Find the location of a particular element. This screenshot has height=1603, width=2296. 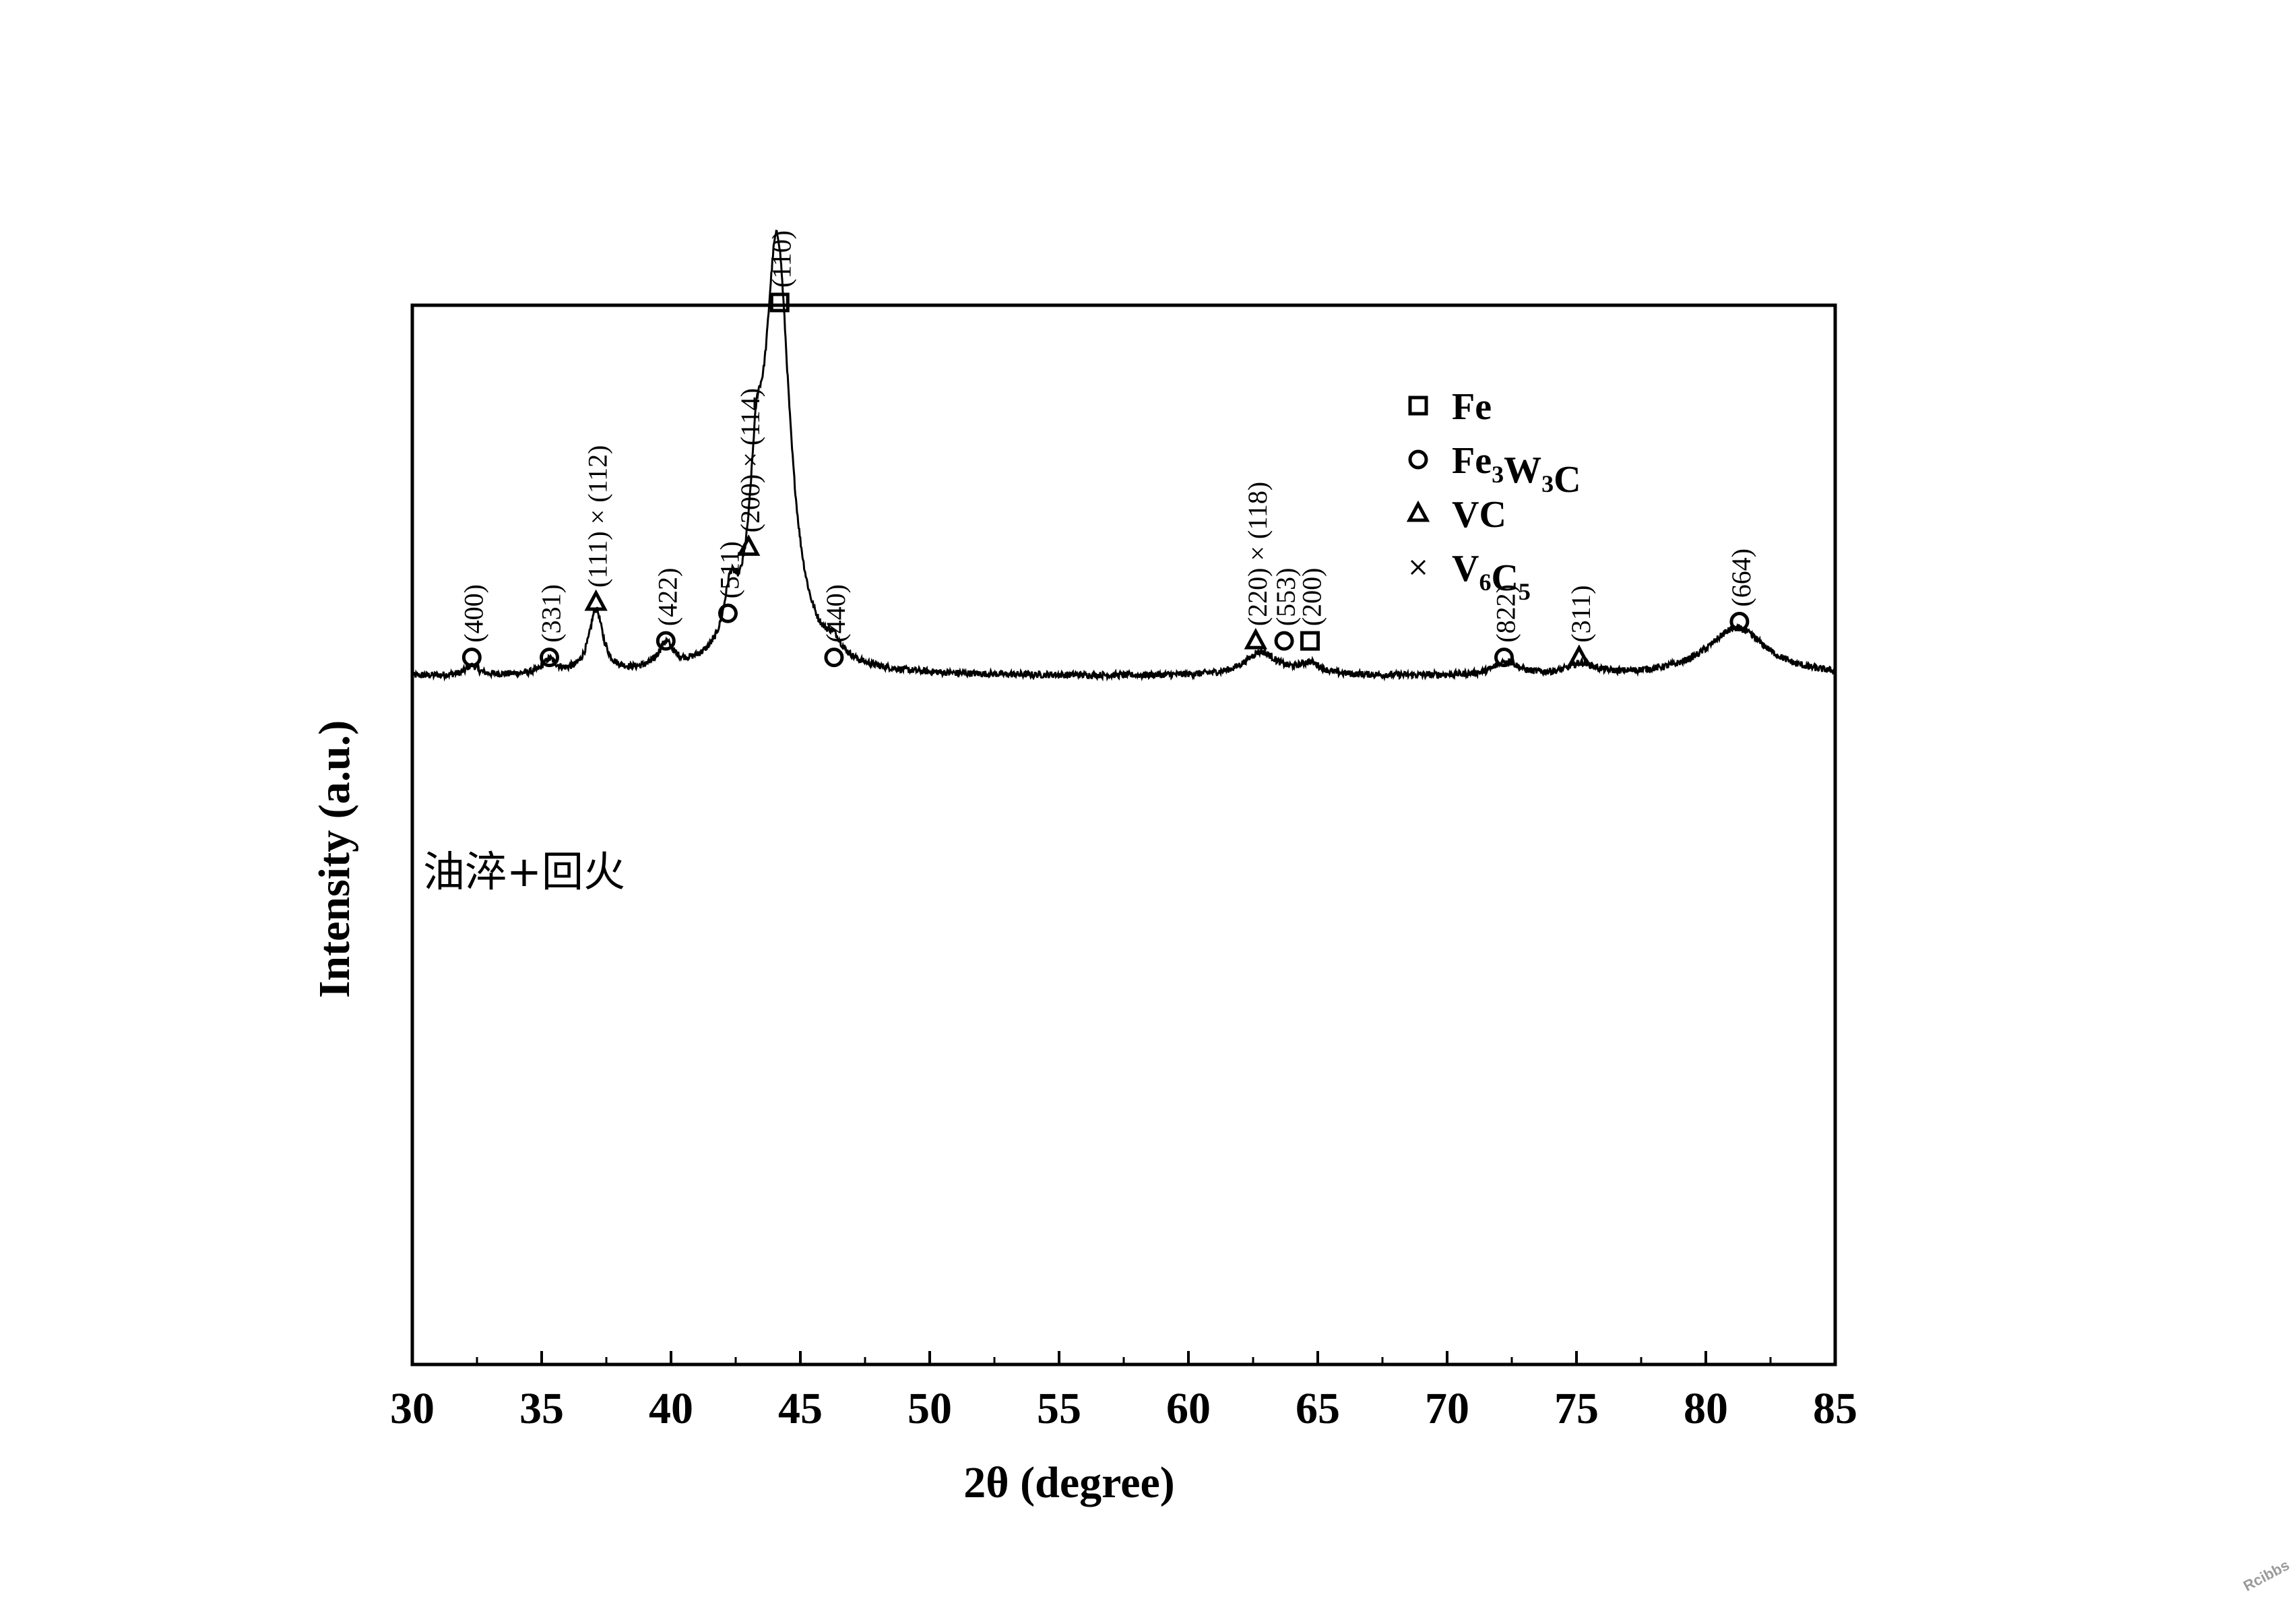

peak-annotation: (110) is located at coordinates (781, 271).